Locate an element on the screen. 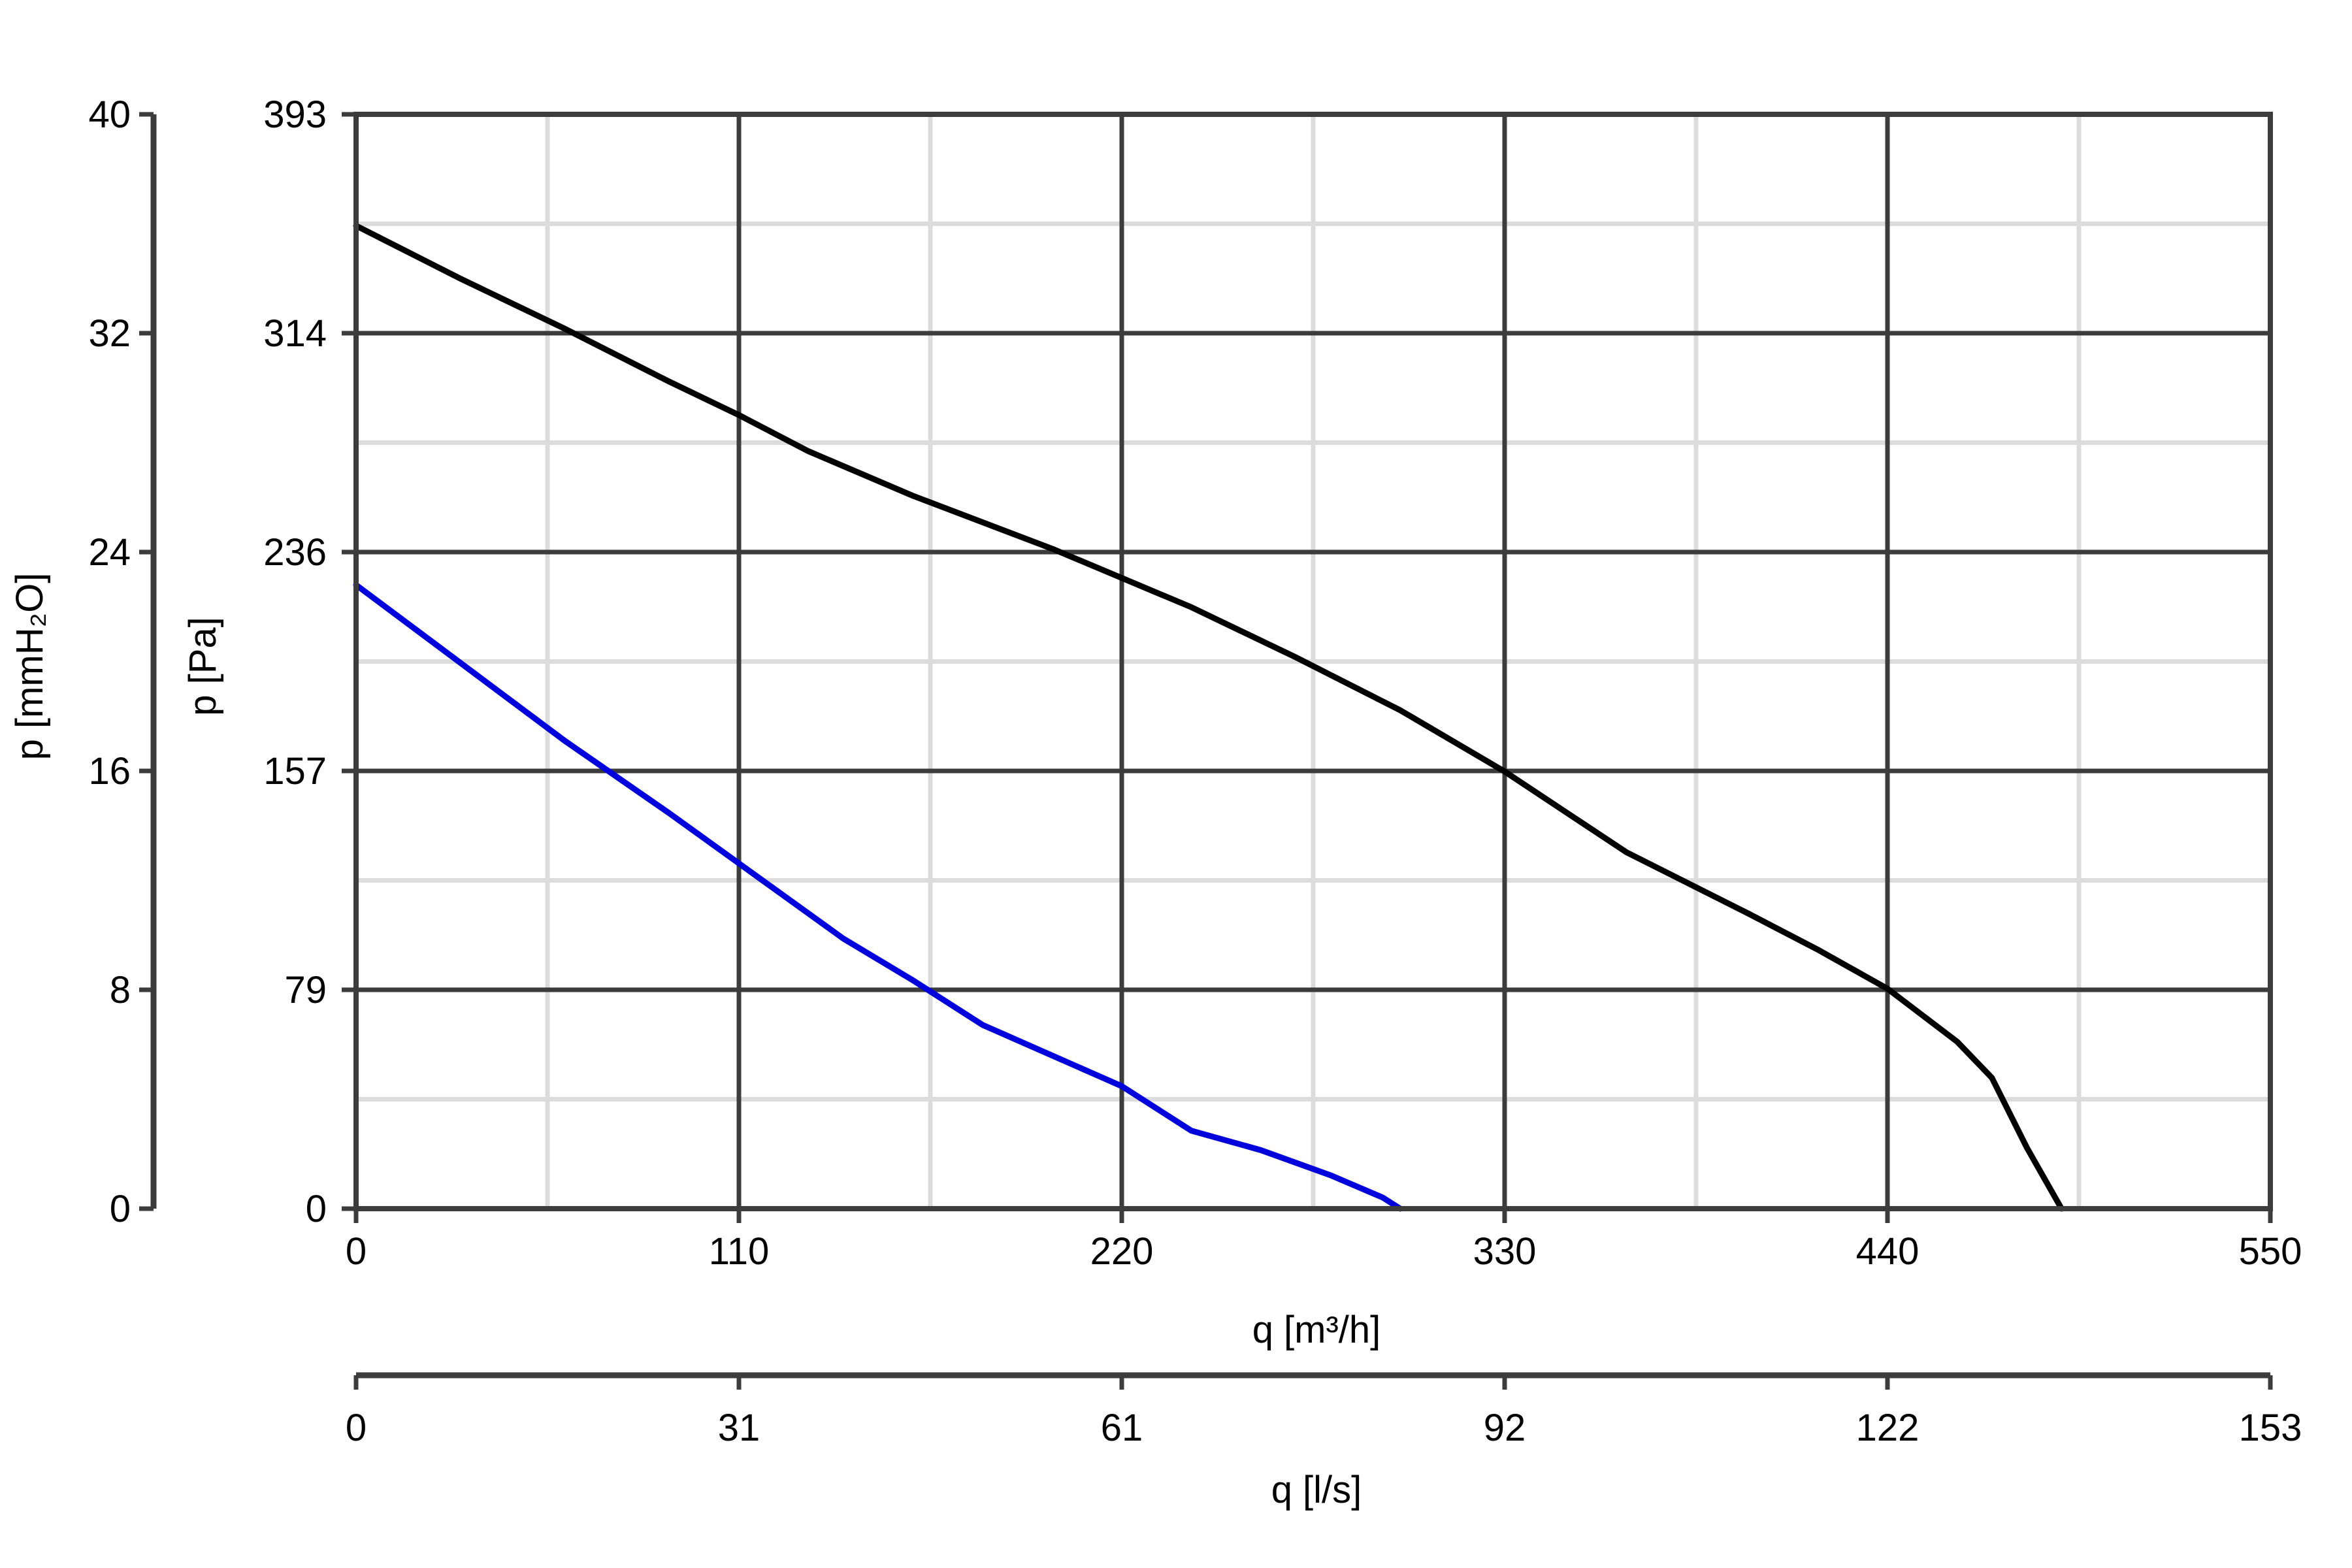  x-secondary-tick-label: 31 is located at coordinates (739, 1428).